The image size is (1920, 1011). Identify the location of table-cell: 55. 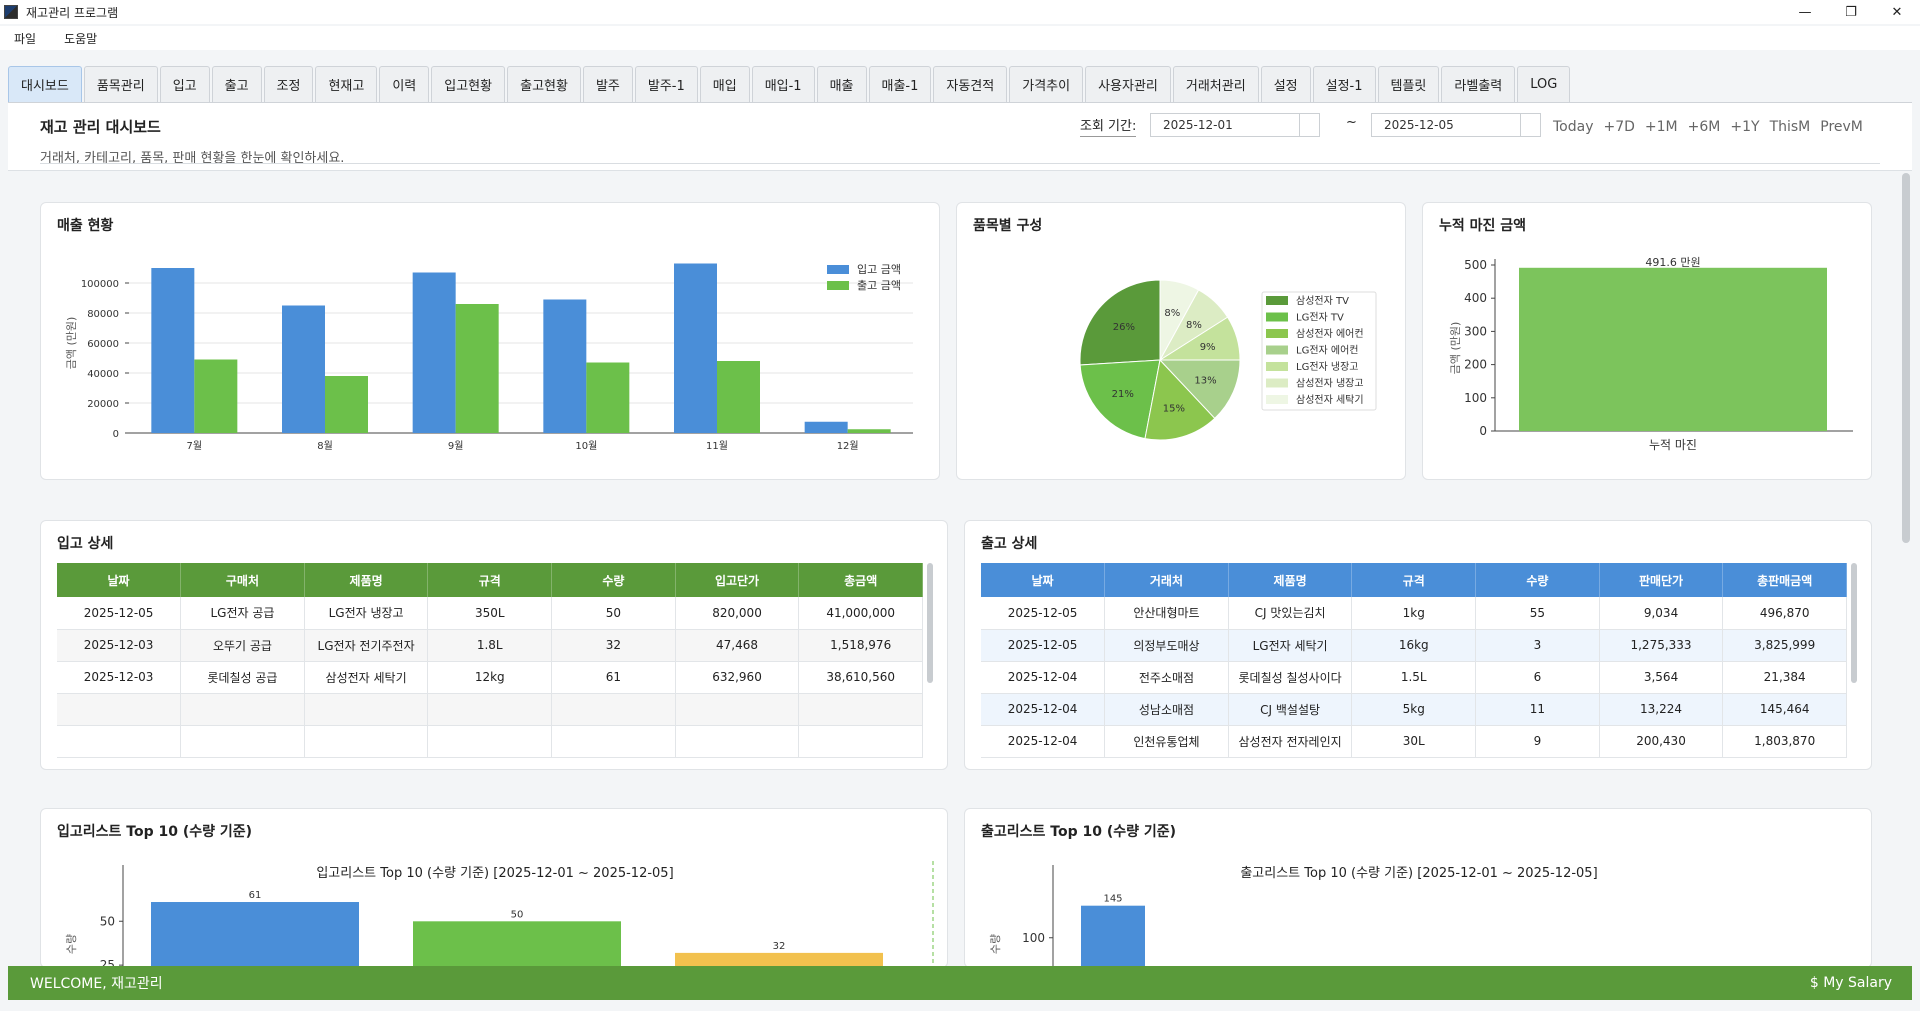
(1537, 613).